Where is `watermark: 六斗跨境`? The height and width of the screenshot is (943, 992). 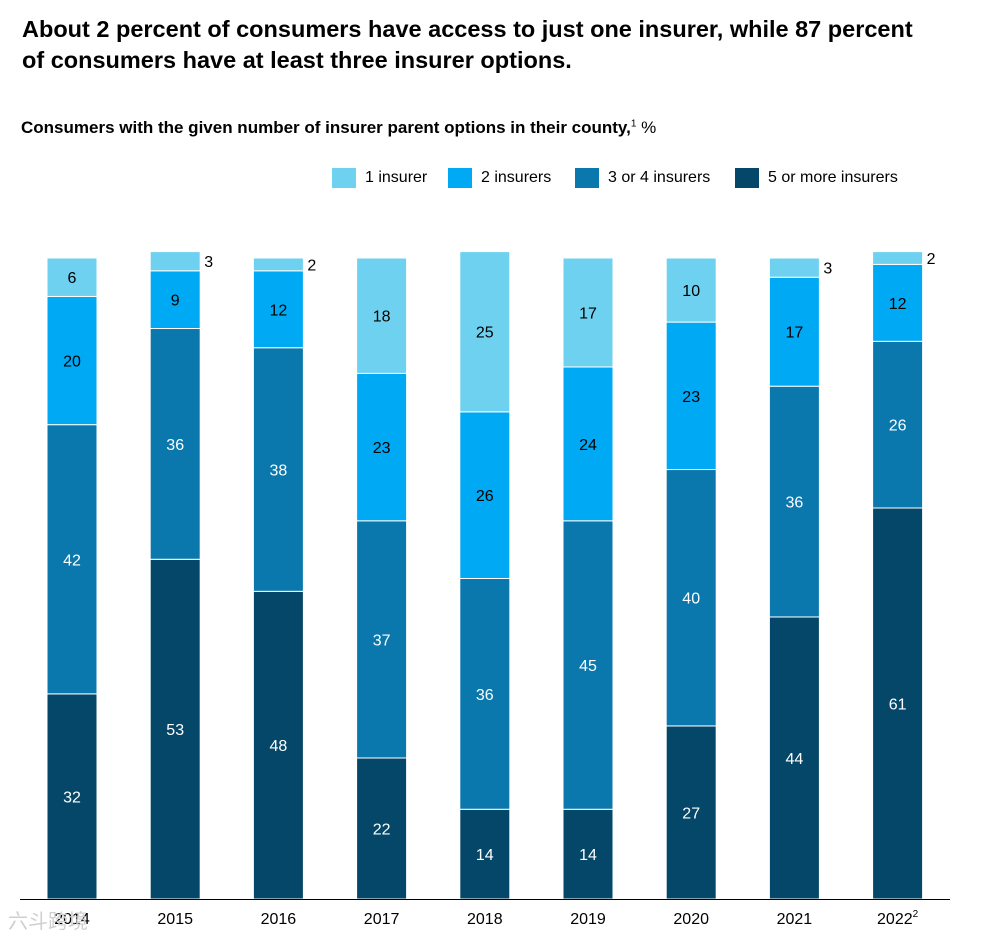 watermark: 六斗跨境 is located at coordinates (48, 921).